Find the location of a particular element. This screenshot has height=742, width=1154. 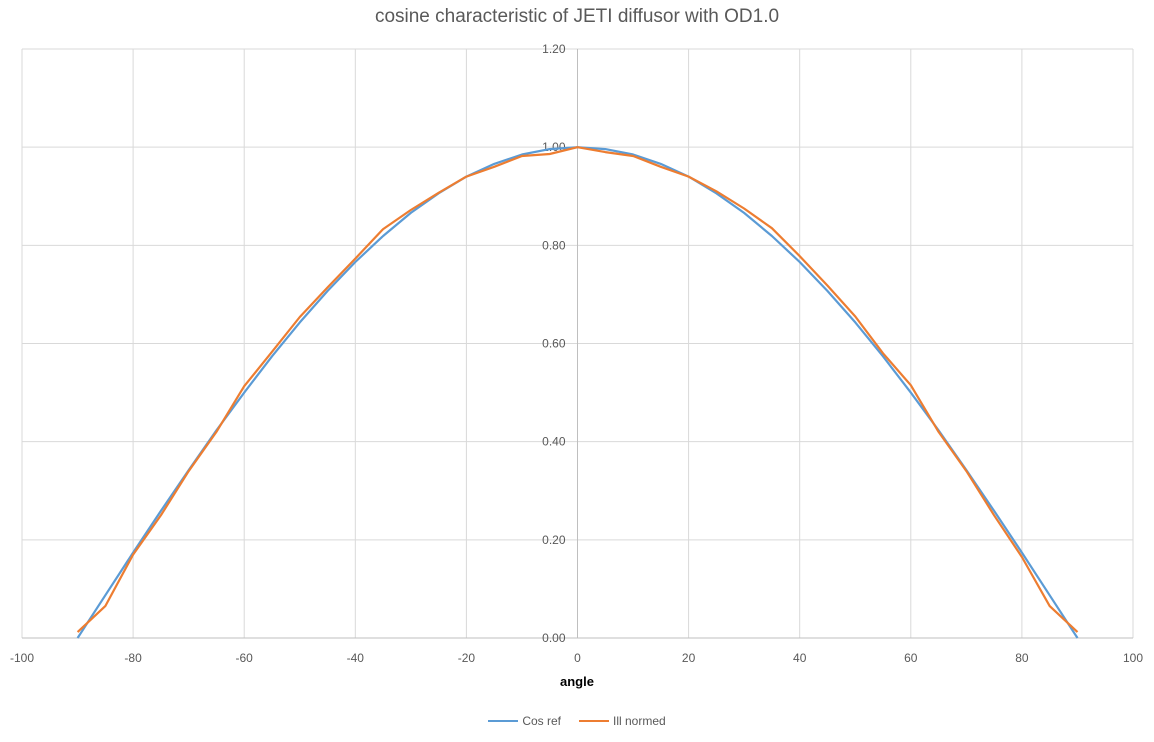

legend: Cos ref Ill normed is located at coordinates (577, 721).